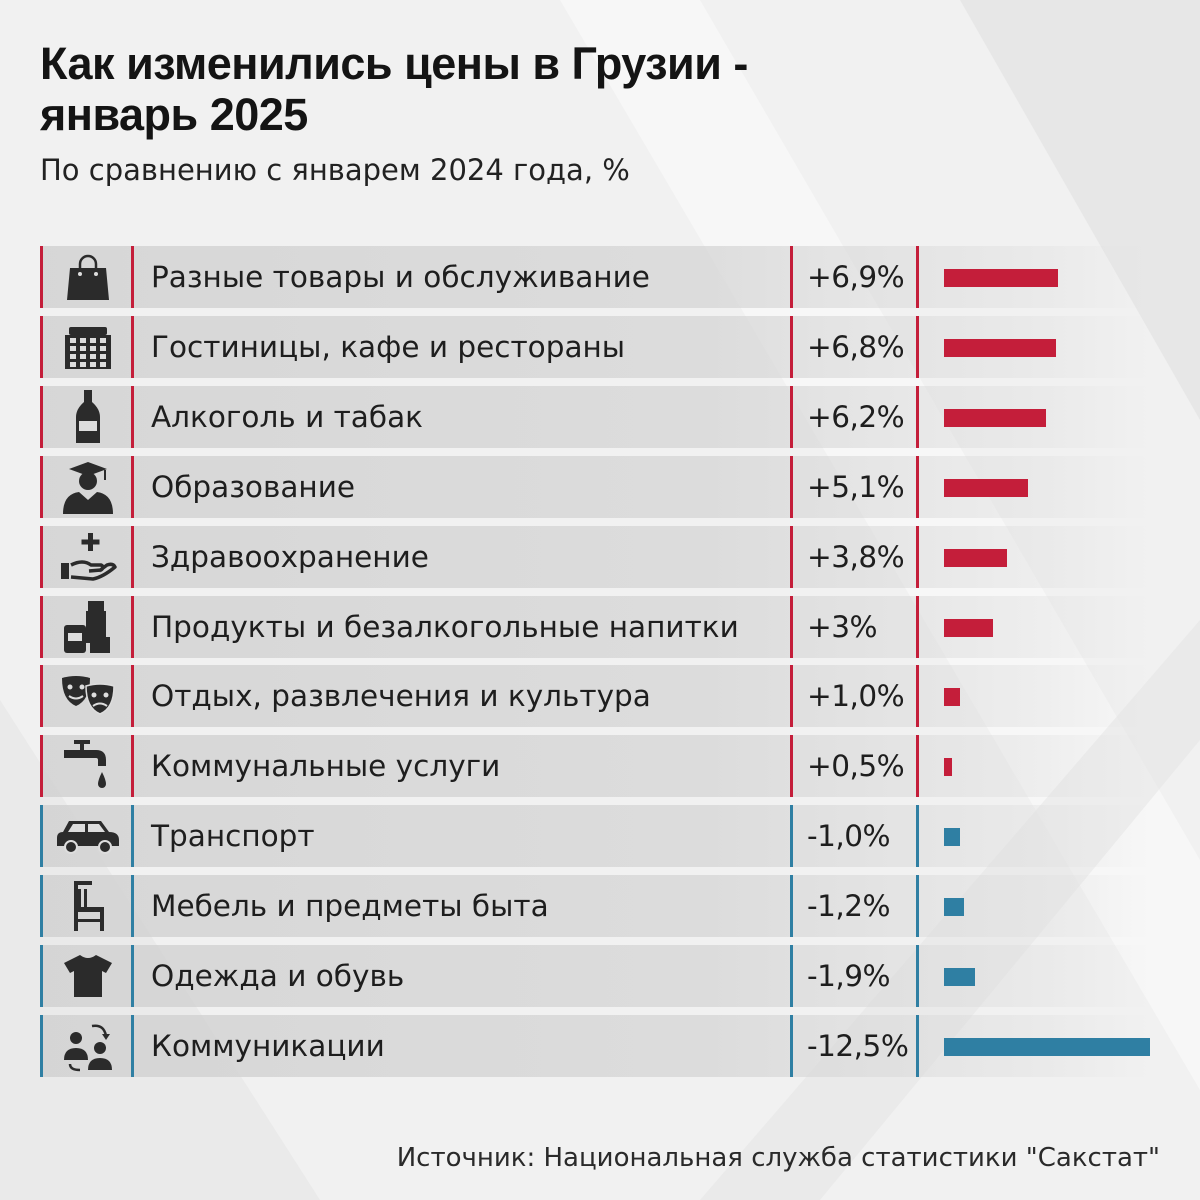 The image size is (1200, 1200). Describe the element at coordinates (856, 347) in the screenshot. I see `value-label: +6,8%` at that location.